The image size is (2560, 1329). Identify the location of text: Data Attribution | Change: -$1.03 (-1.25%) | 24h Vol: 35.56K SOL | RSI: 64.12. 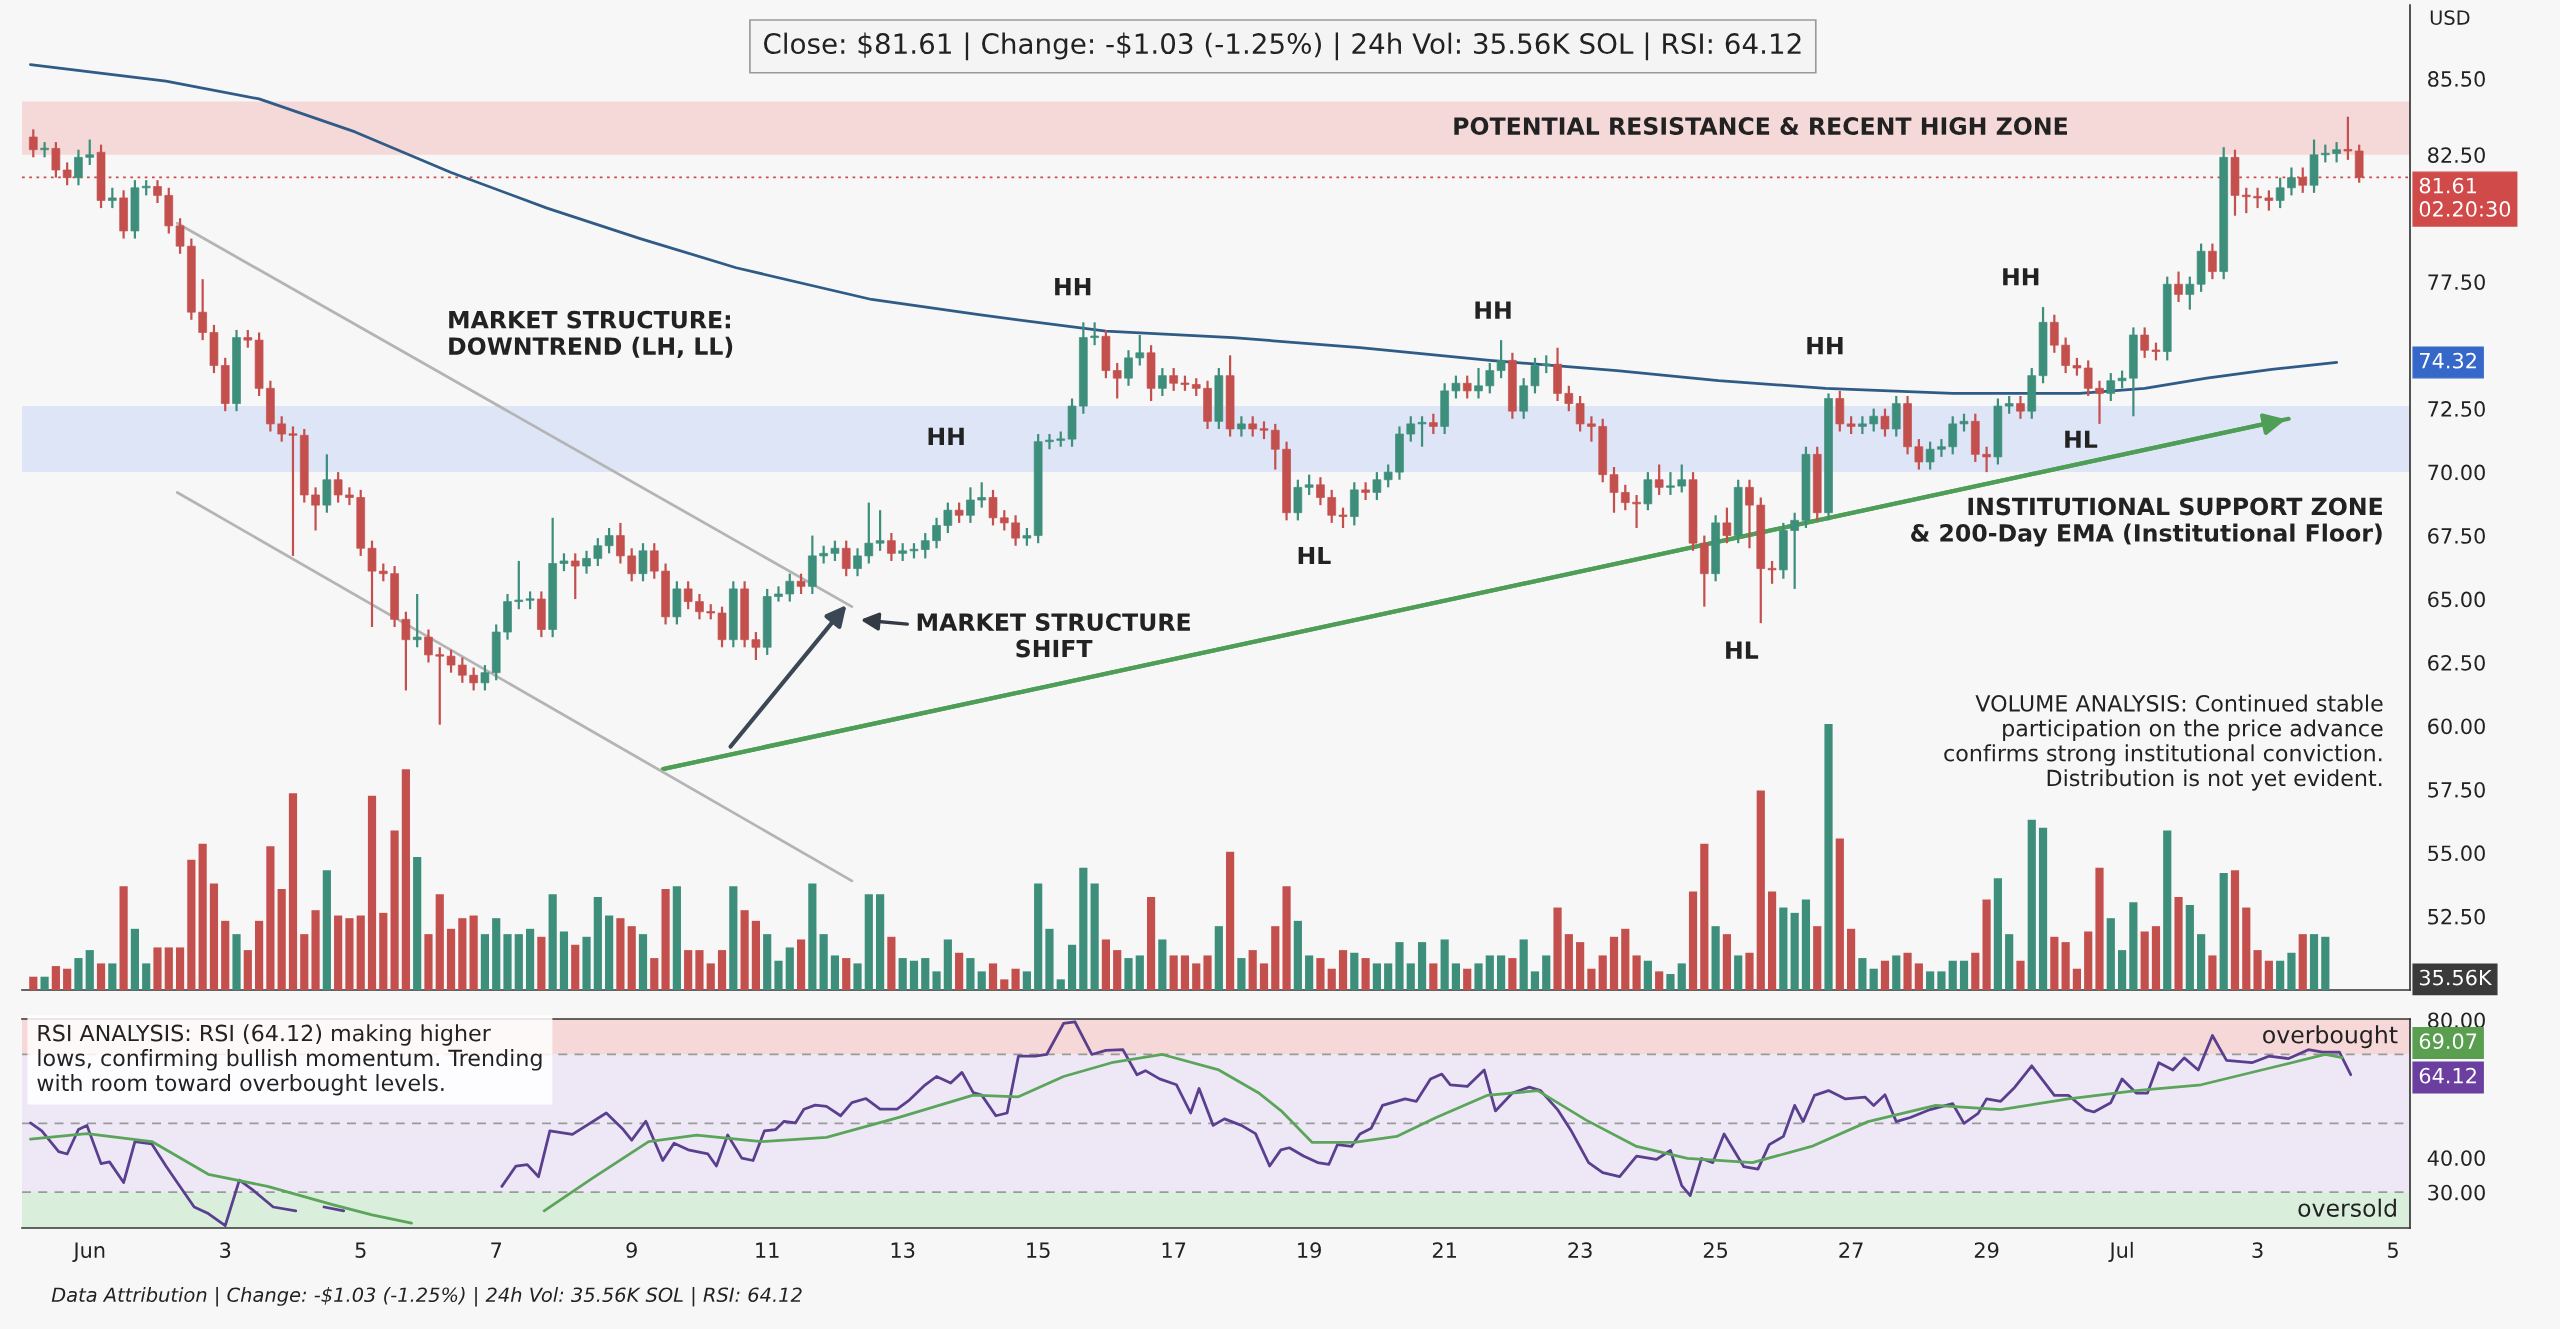
(426, 1296).